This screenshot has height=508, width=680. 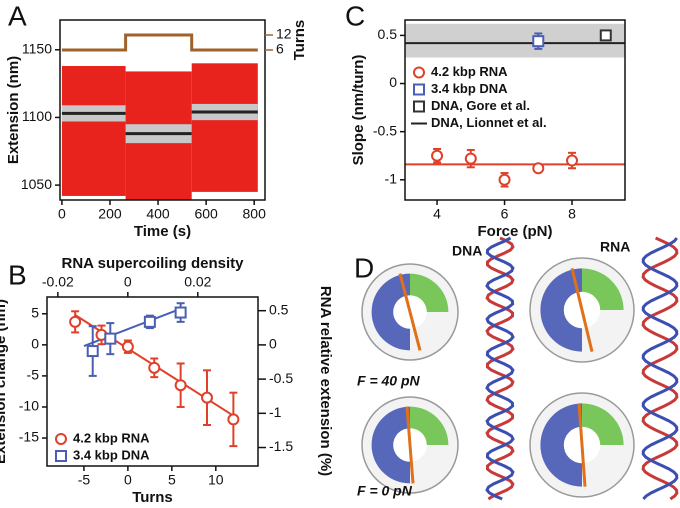 I want to click on x-tick-label: 5, so click(x=172, y=480).